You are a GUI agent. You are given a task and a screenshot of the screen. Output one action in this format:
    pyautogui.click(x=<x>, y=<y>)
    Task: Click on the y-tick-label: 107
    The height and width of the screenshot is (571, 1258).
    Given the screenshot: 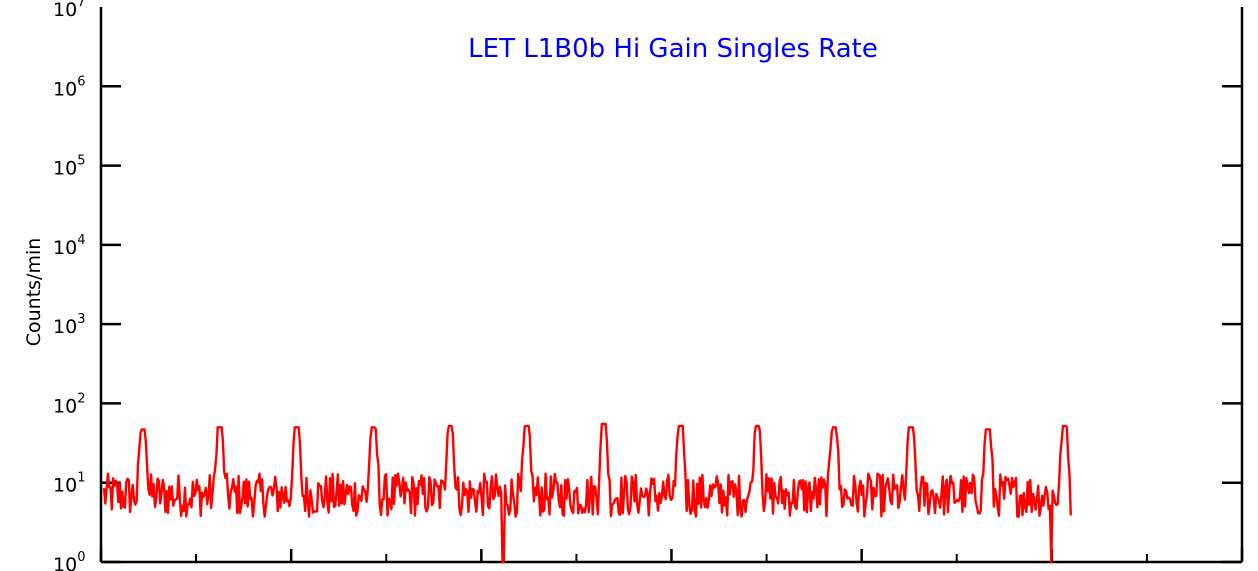 What is the action you would take?
    pyautogui.click(x=69, y=10)
    